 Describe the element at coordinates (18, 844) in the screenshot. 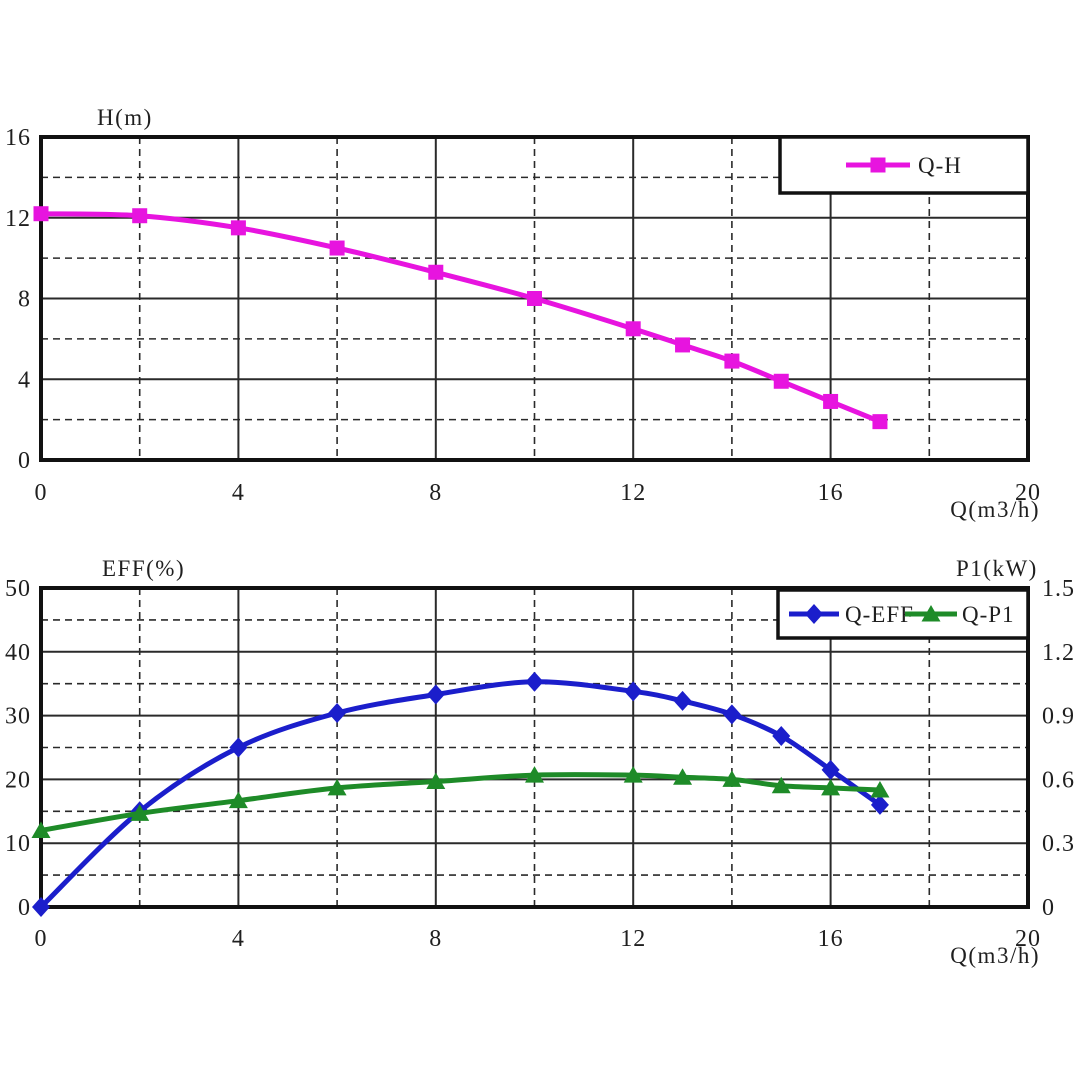

I see `y-tick-label: 10` at that location.